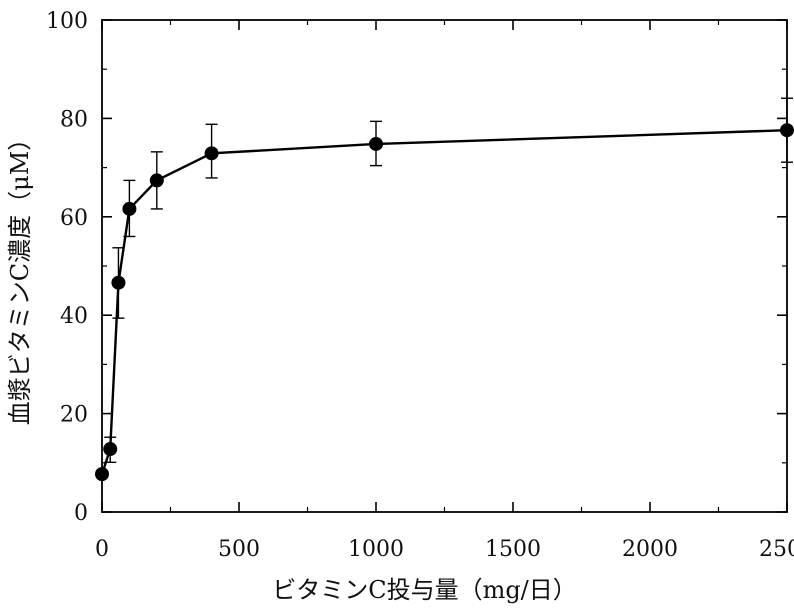  I want to click on y-tick-label: 60, so click(74, 218).